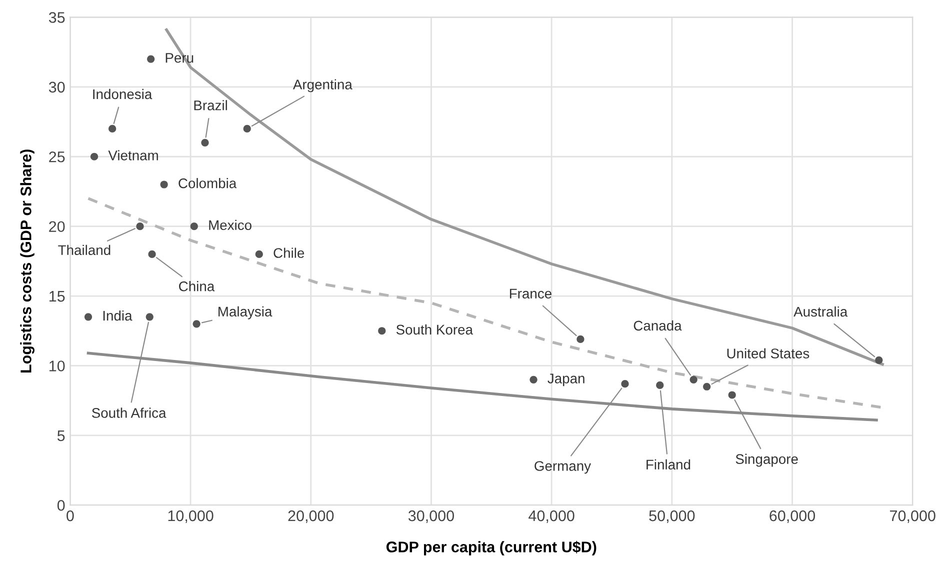 The width and height of the screenshot is (936, 574). Describe the element at coordinates (210, 105) in the screenshot. I see `annotation: Brazil` at that location.